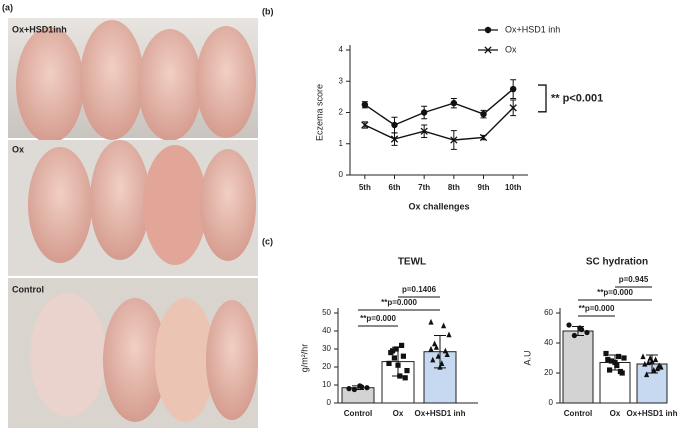 The image size is (685, 434). I want to click on panel-label: (b), so click(268, 11).